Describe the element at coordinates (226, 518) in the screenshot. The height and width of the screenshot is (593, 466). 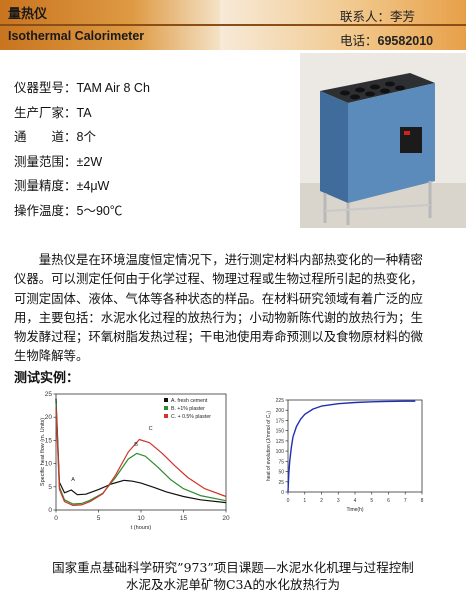
I see `x-tick-label: 20` at that location.